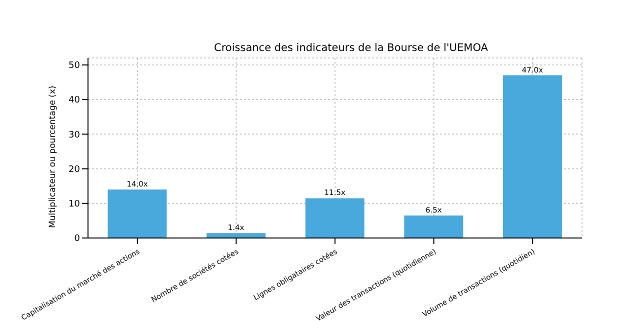 The image size is (622, 330). What do you see at coordinates (77, 239) in the screenshot?
I see `y-tick-label: 0` at bounding box center [77, 239].